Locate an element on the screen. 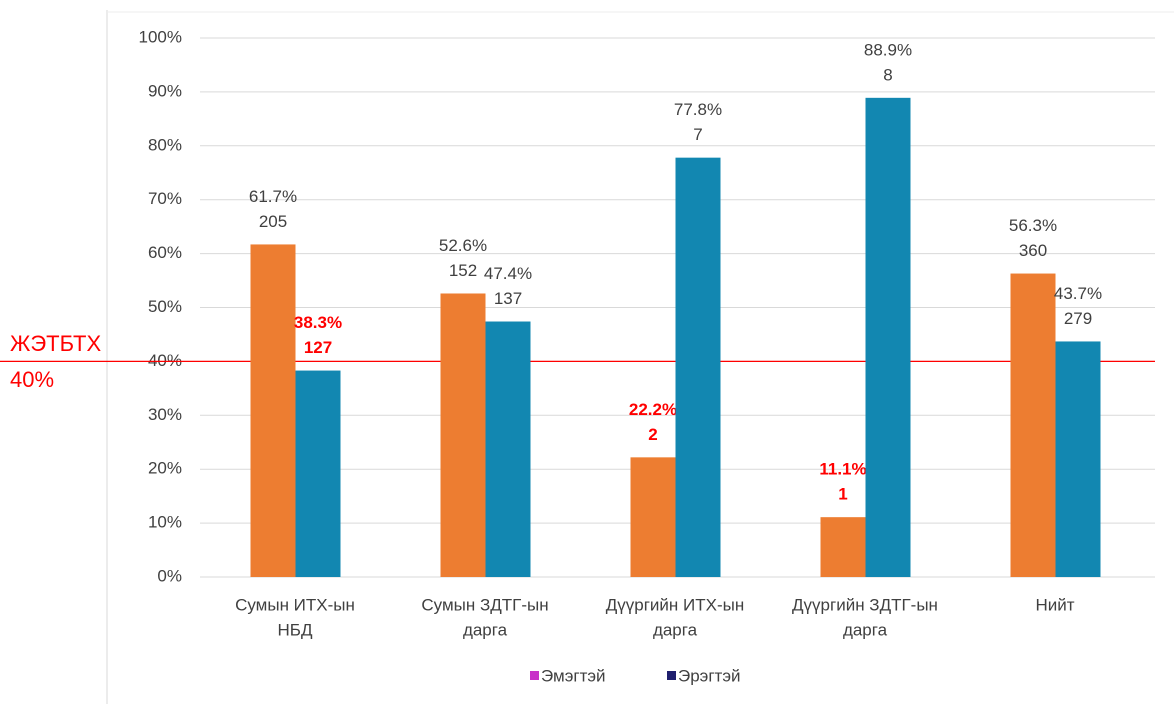  x-tick-label: Дүүргийн ЗДТГ-ын is located at coordinates (865, 604).